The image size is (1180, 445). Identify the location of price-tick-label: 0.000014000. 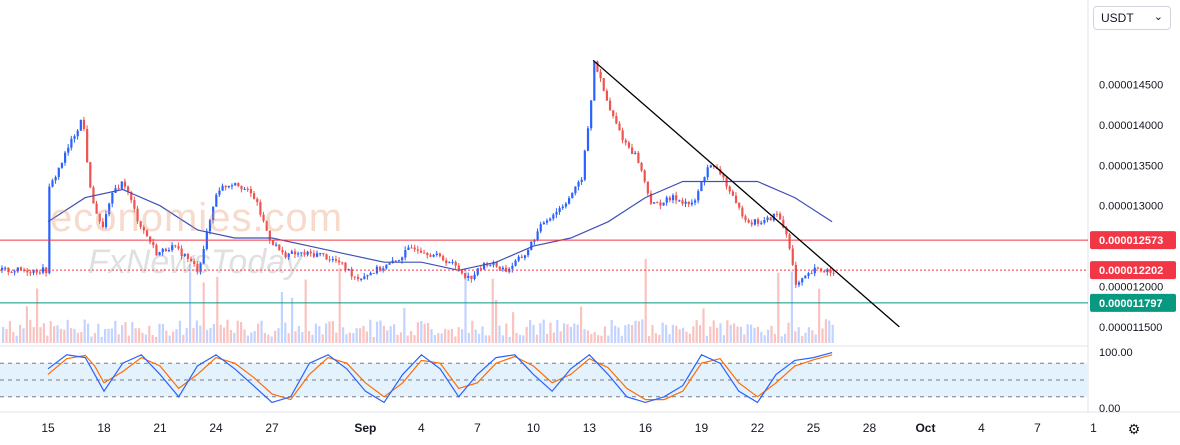
(1131, 126).